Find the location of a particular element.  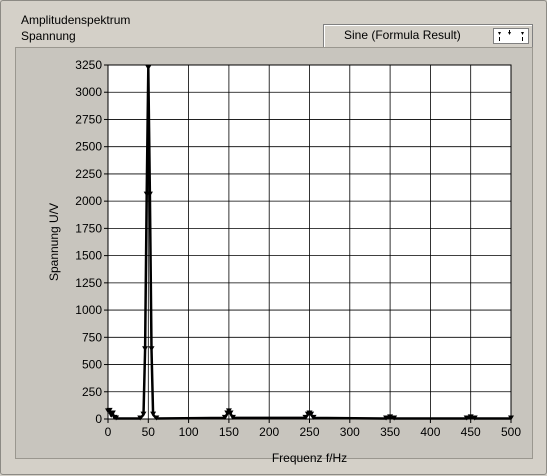

y-tick-label: 1000 is located at coordinates (88, 310).